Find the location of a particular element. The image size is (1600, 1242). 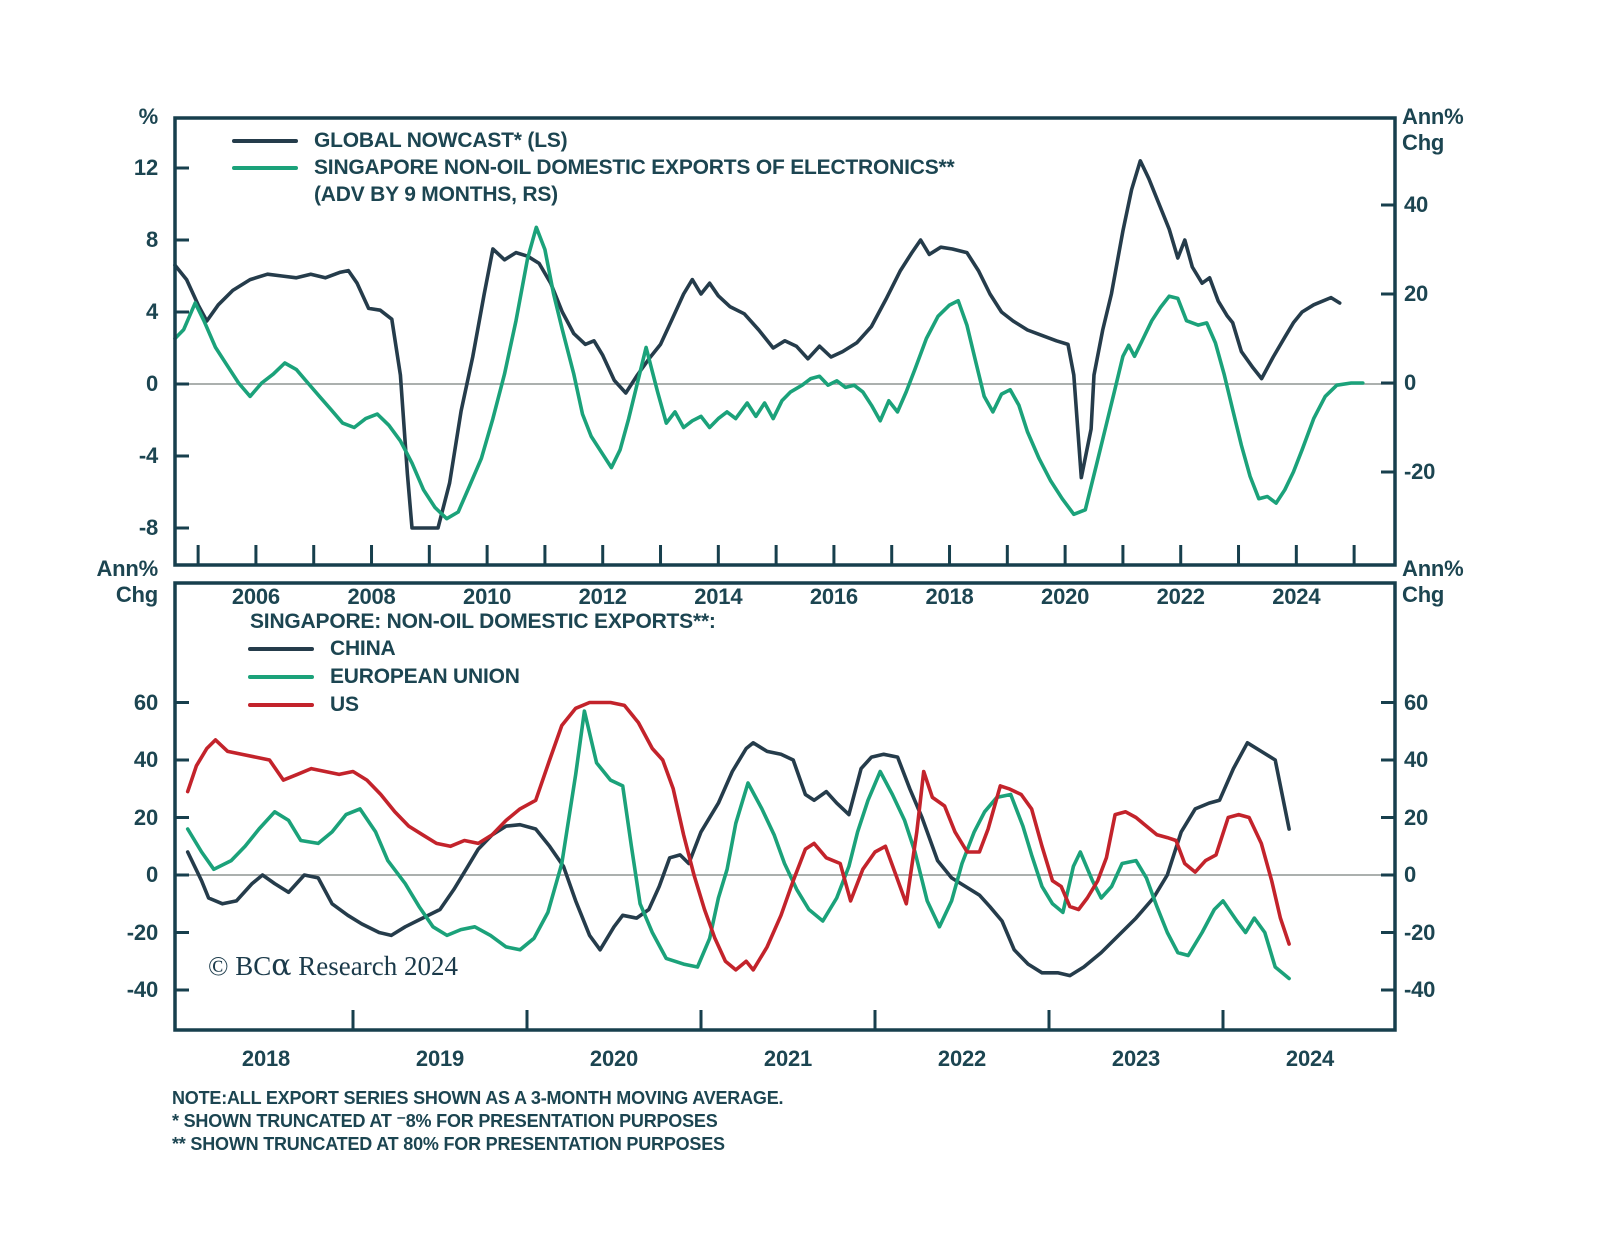

bottom-right-axis-header: Ann% Chg is located at coordinates (1433, 581).